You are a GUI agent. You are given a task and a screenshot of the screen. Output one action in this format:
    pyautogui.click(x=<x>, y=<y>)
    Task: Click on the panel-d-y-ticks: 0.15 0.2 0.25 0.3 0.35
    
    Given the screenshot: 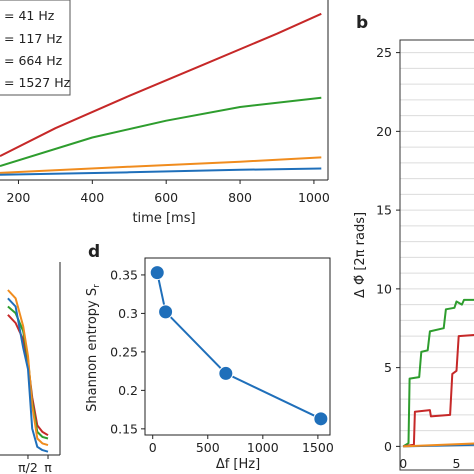 What is the action you would take?
    pyautogui.click(x=127, y=351)
    